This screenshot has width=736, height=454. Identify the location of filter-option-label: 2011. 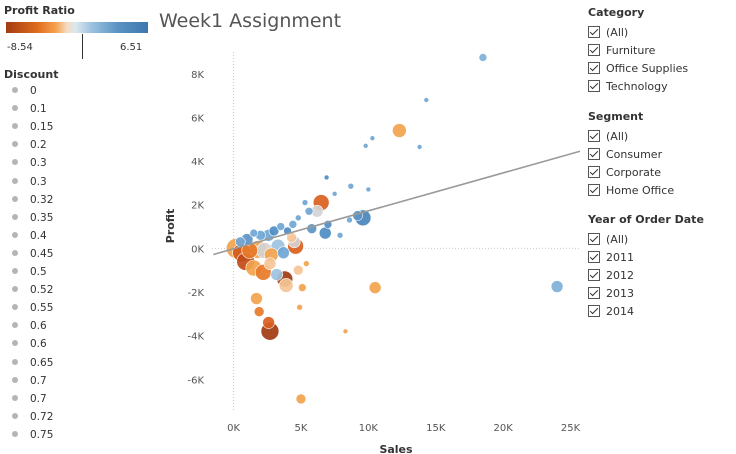
(620, 257).